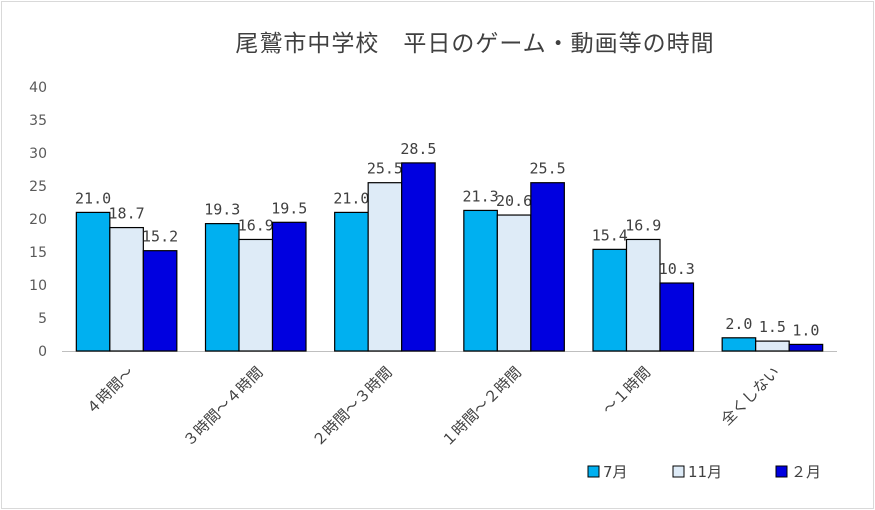  Describe the element at coordinates (38, 253) in the screenshot. I see `y-tick-label: 15` at that location.